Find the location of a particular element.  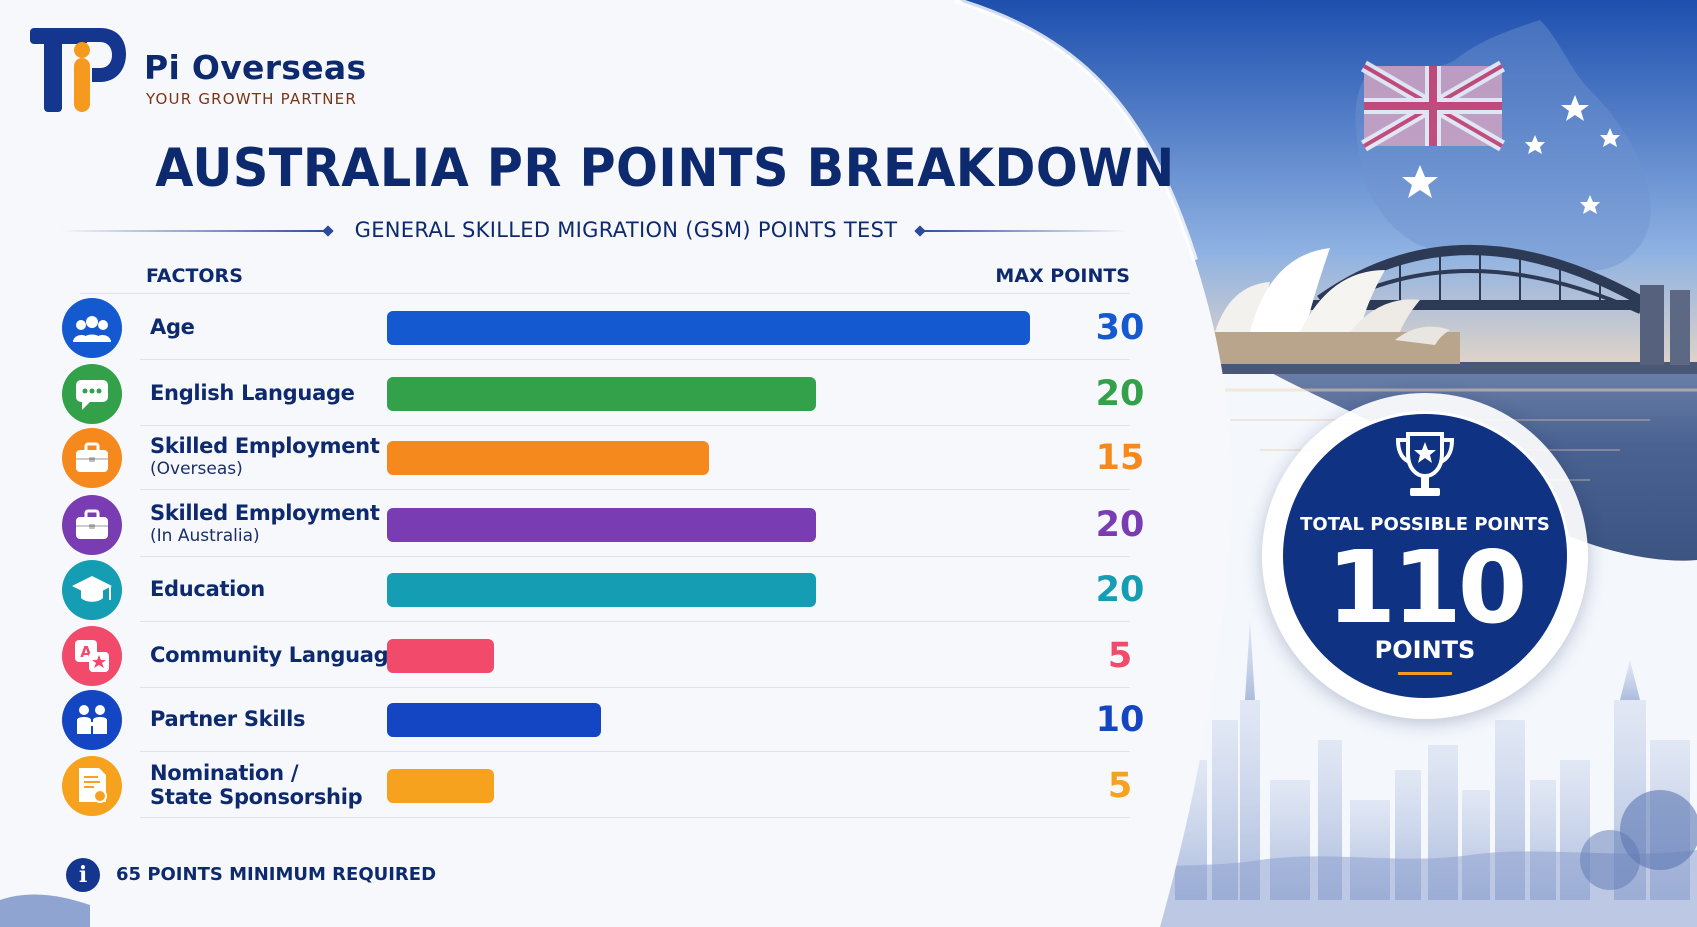

users-icon is located at coordinates (92, 328).